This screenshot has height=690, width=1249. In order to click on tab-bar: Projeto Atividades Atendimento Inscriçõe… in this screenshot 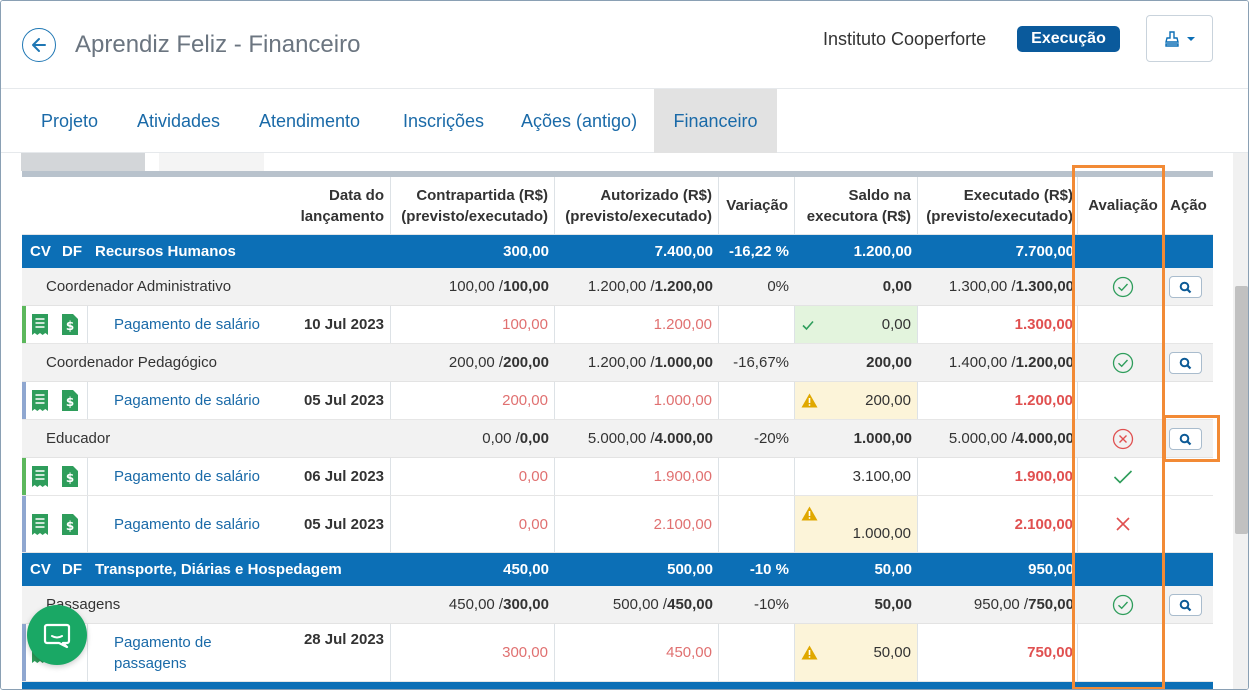, I will do `click(624, 121)`.